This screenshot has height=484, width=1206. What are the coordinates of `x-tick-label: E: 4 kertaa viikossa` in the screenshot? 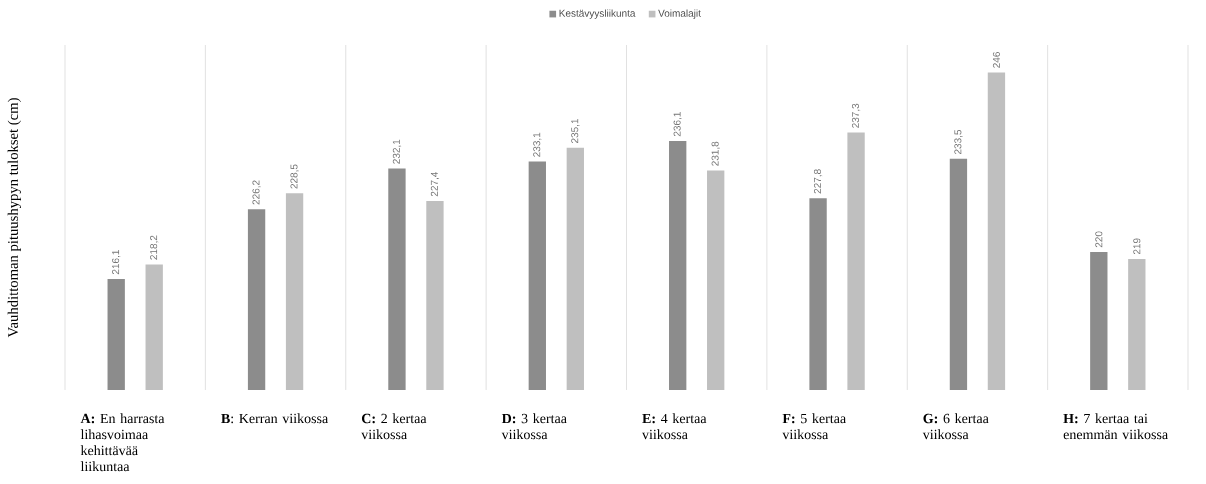 It's located at (674, 426).